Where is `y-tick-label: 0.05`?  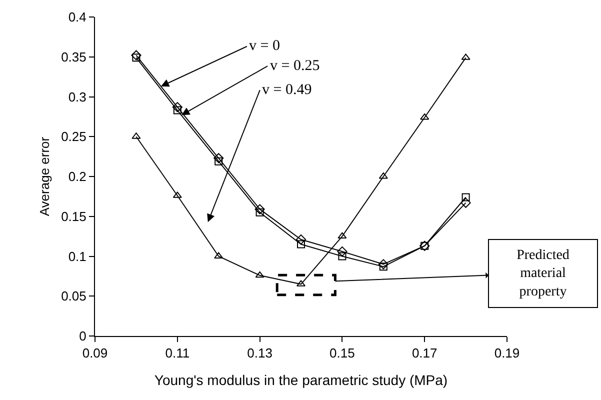
y-tick-label: 0.05 is located at coordinates (73, 296).